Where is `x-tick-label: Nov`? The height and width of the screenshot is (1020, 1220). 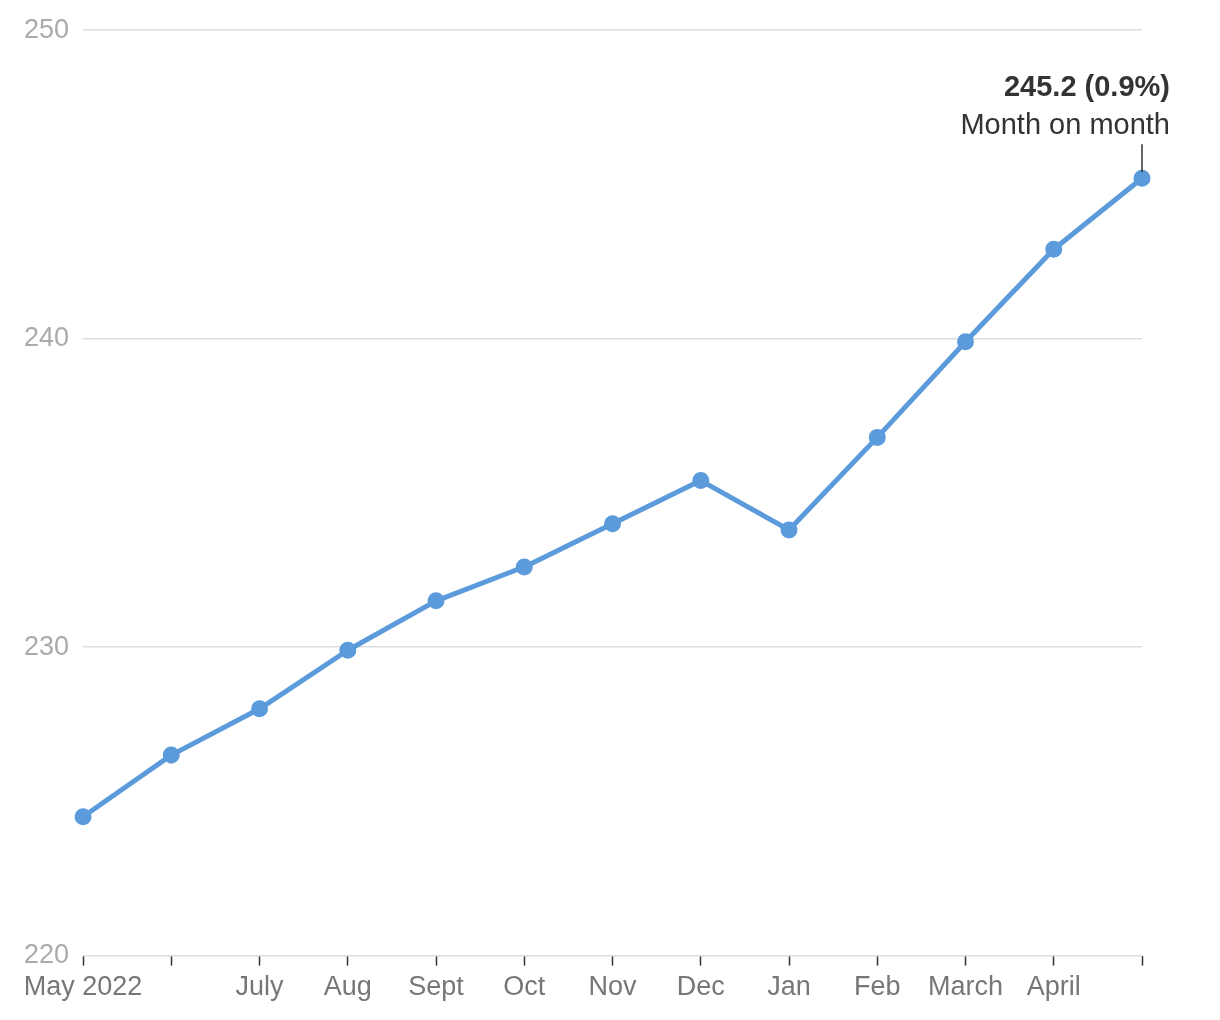 x-tick-label: Nov is located at coordinates (613, 986).